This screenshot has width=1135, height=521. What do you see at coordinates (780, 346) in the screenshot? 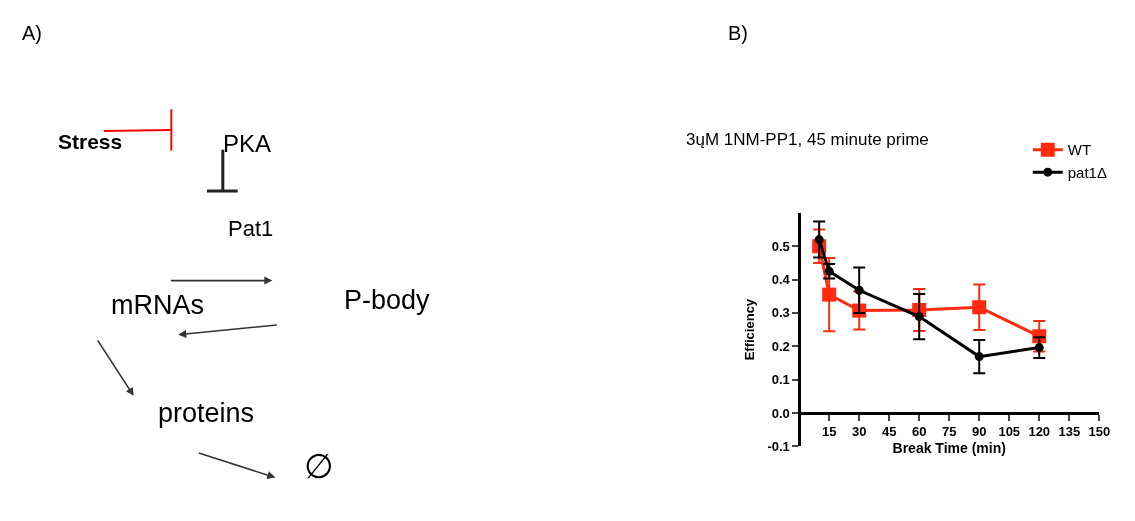
I see `y-tick-label: 0.2` at bounding box center [780, 346].